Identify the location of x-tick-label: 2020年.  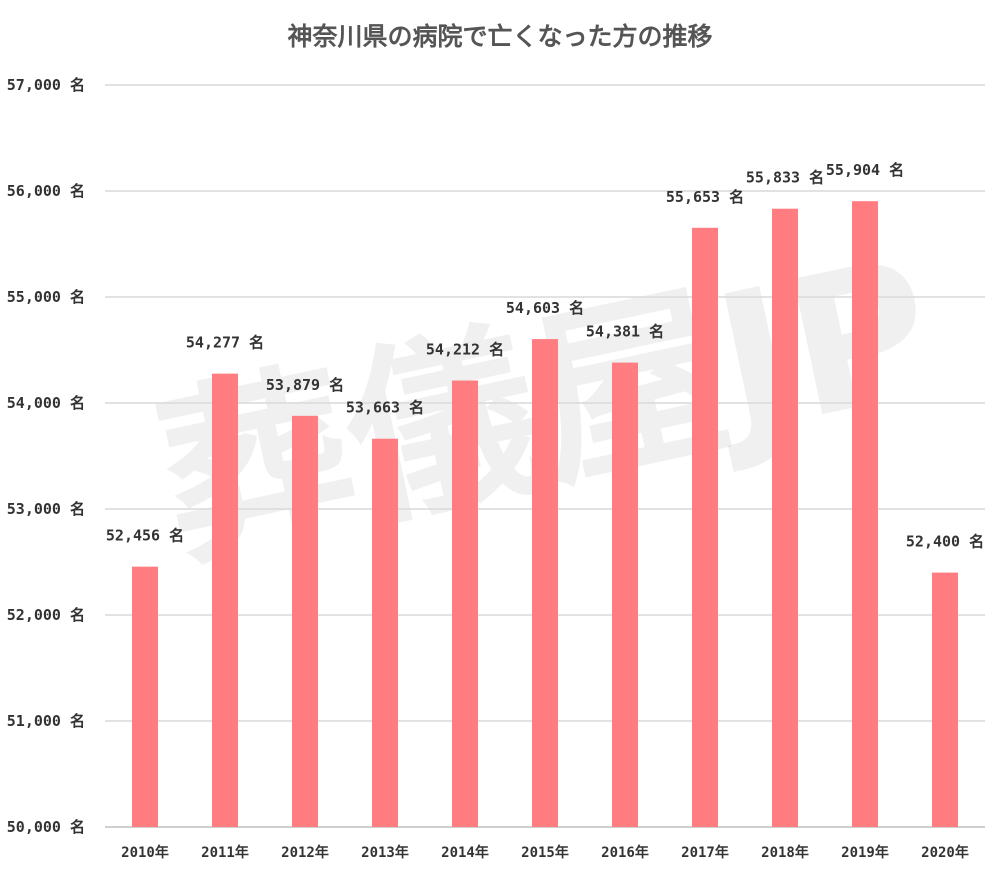
(945, 852).